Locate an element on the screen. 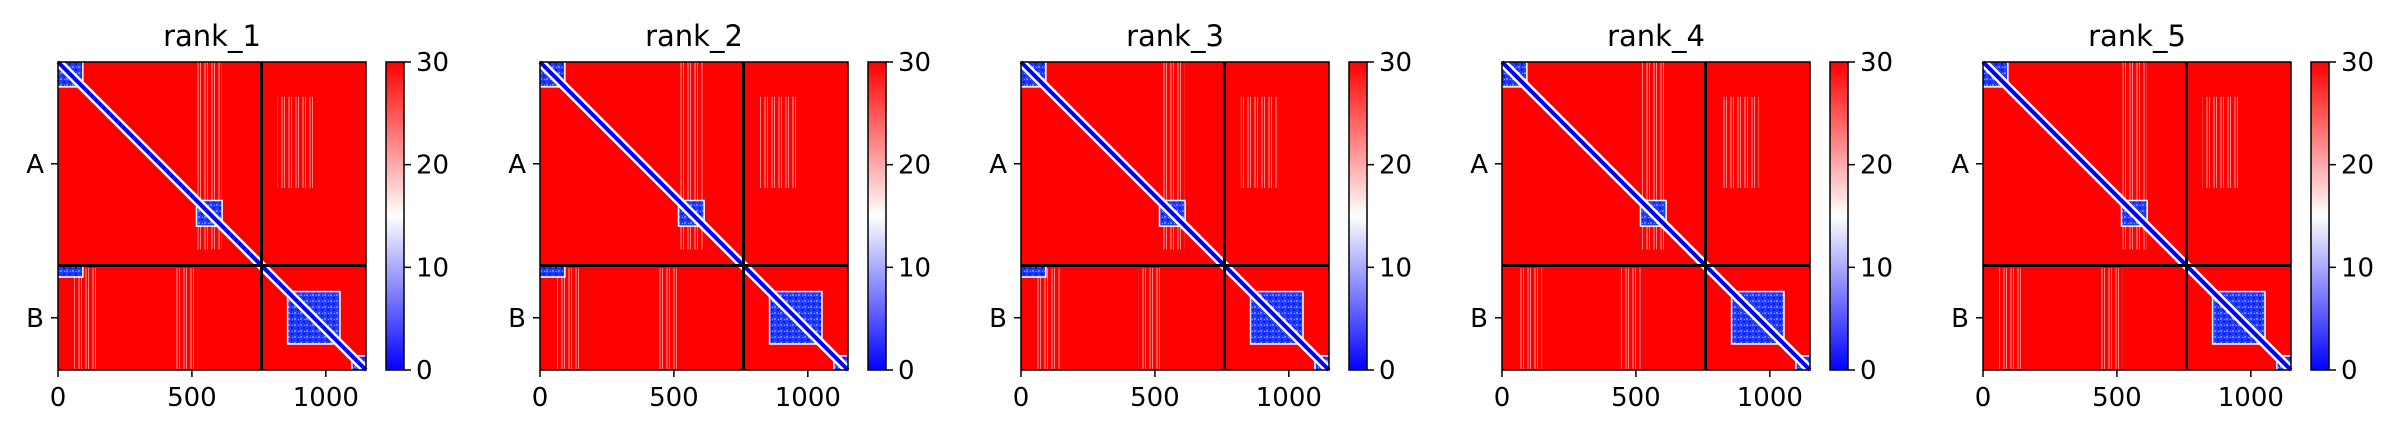 Image resolution: width=2401 pixels, height=438 pixels. panel-title: rank_5 is located at coordinates (2137, 36).